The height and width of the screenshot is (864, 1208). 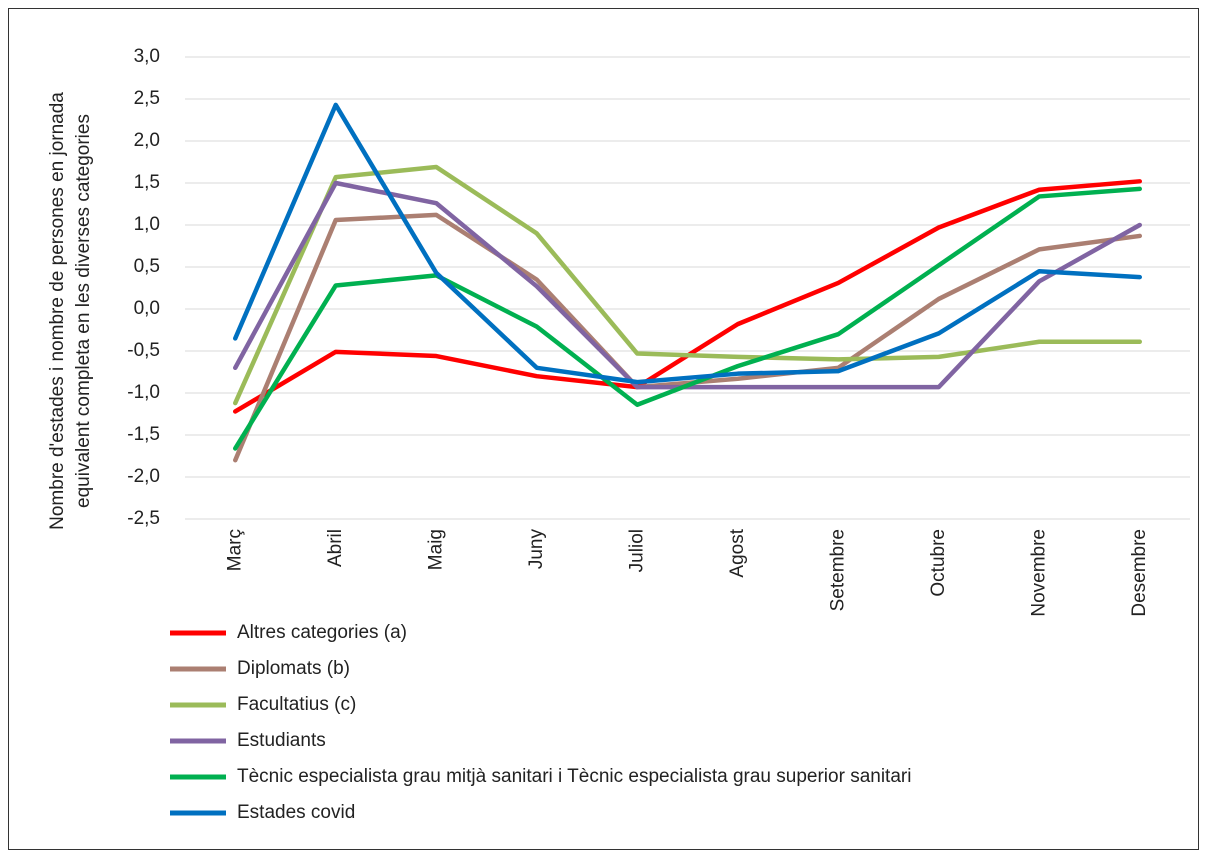 What do you see at coordinates (296, 704) in the screenshot?
I see `legend-label: Facultatius (c)` at bounding box center [296, 704].